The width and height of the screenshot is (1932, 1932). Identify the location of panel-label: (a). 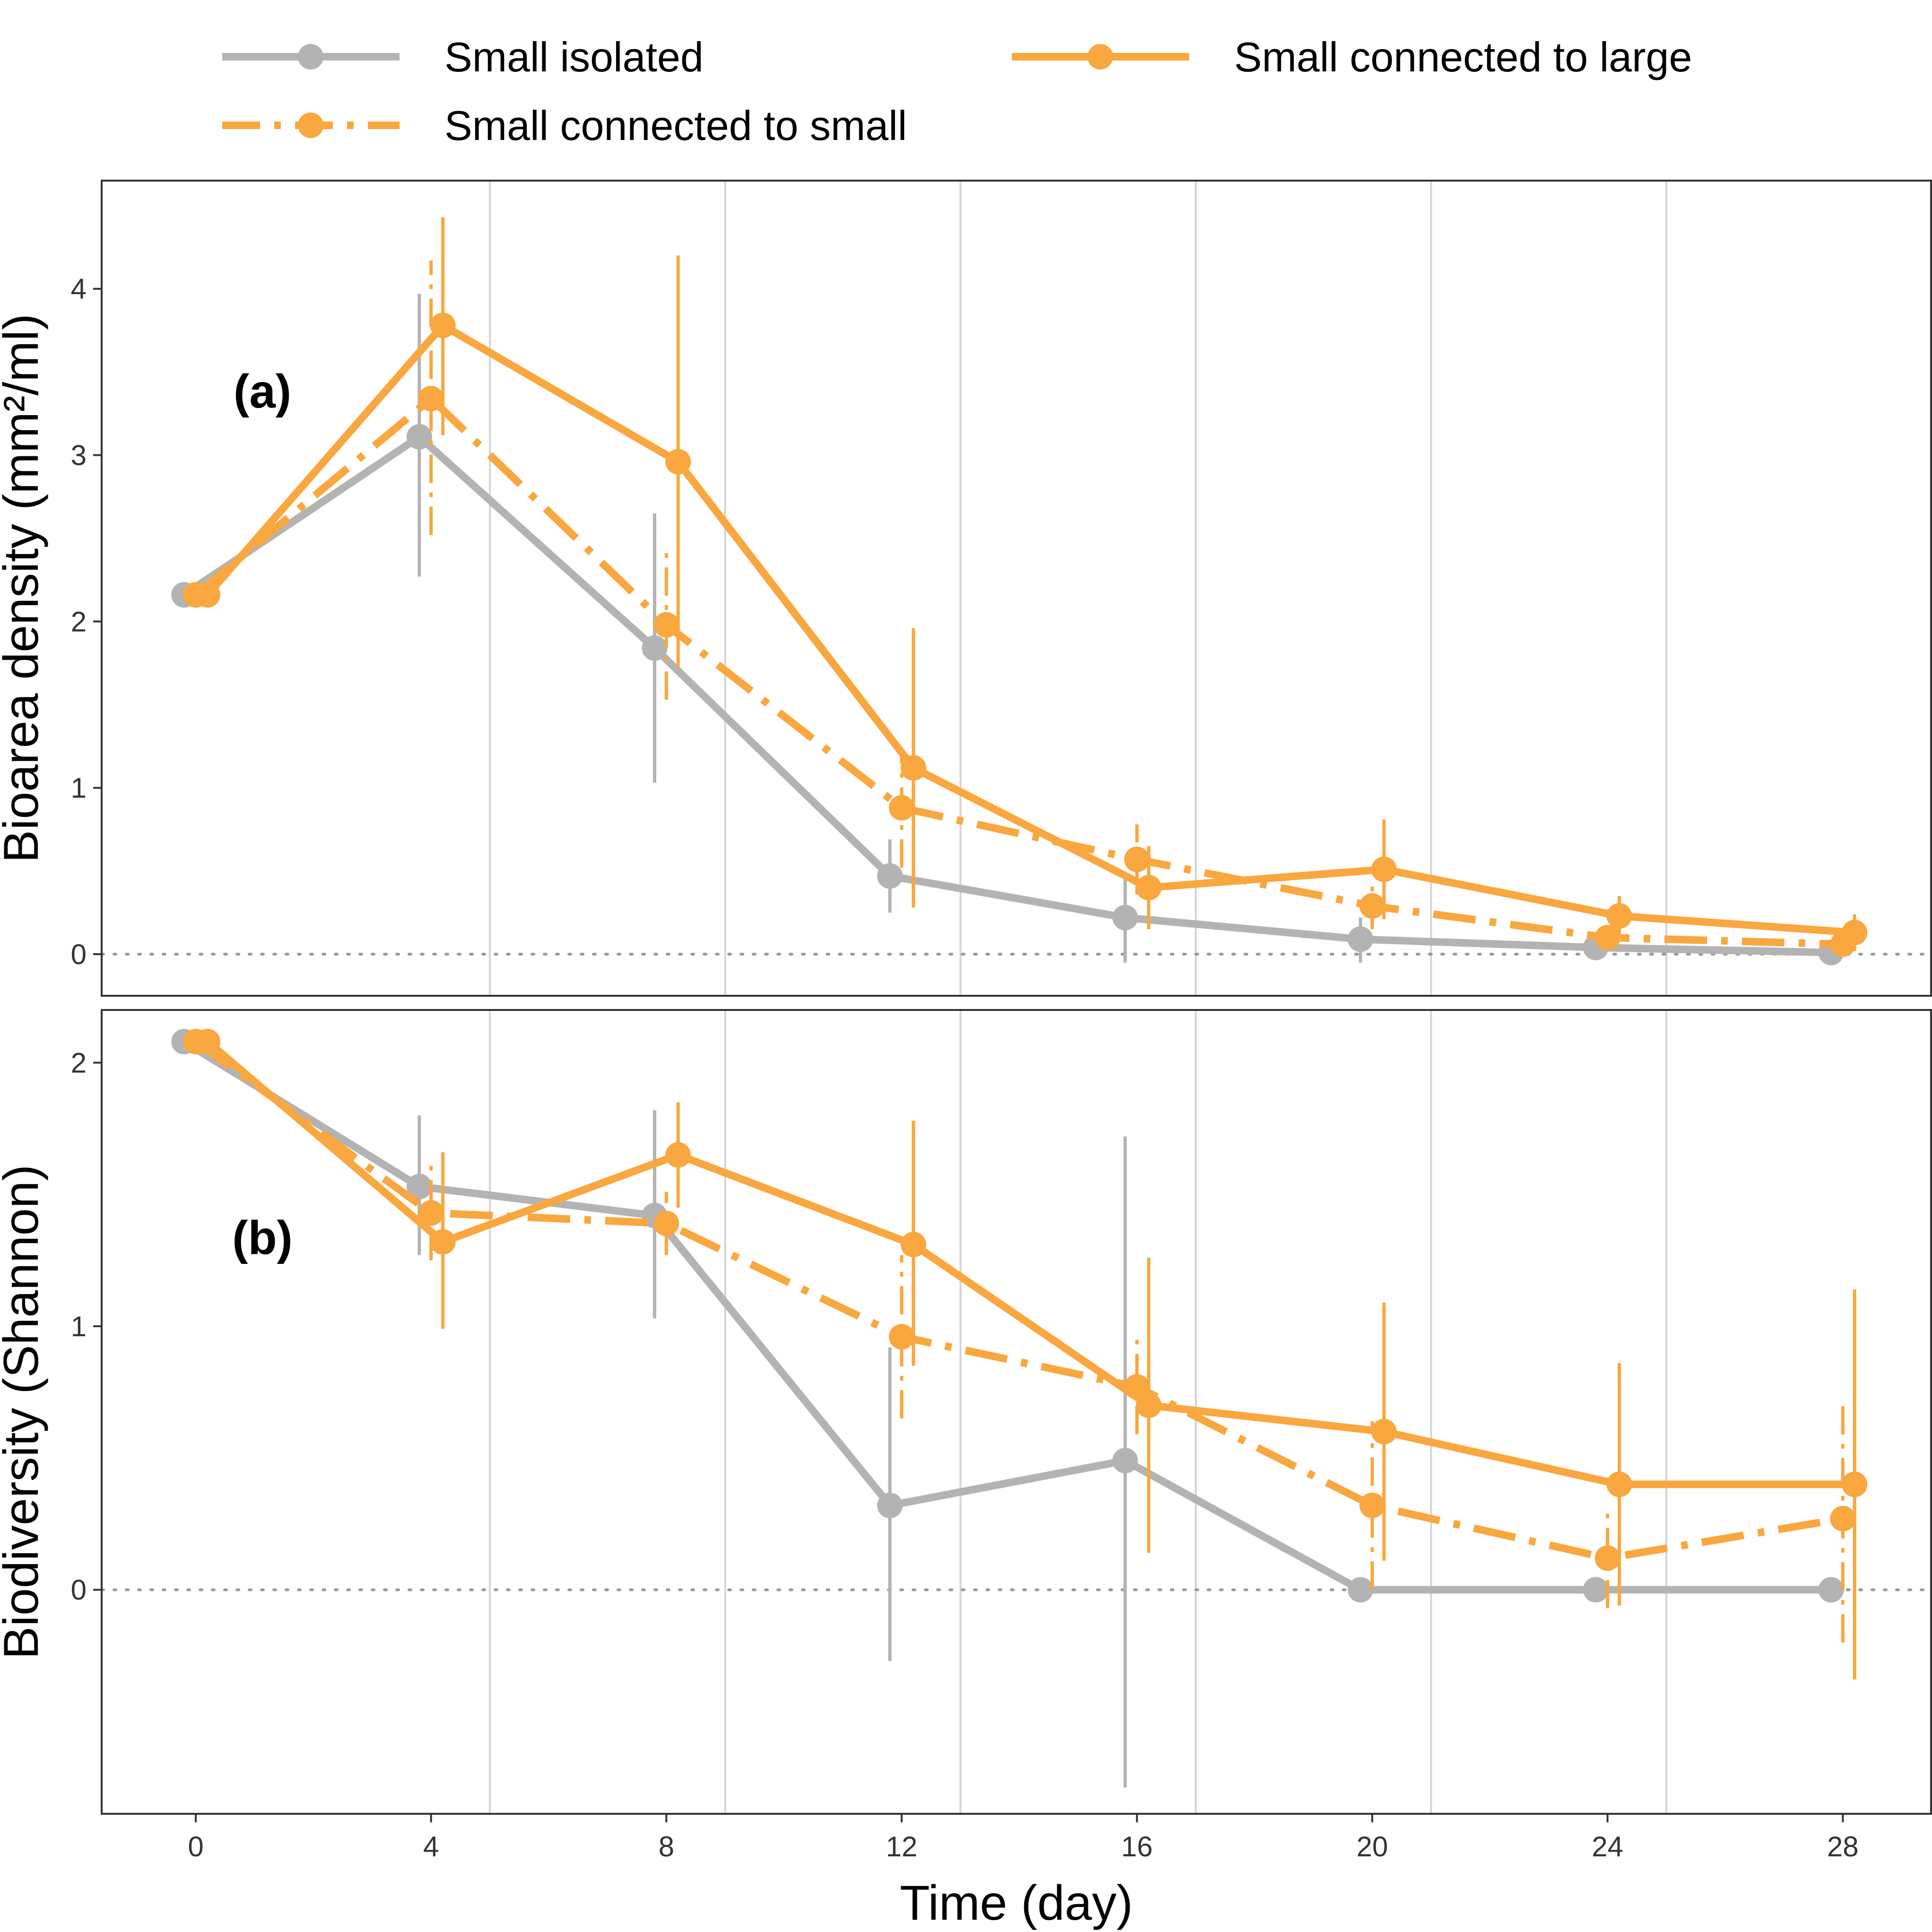
(262, 391).